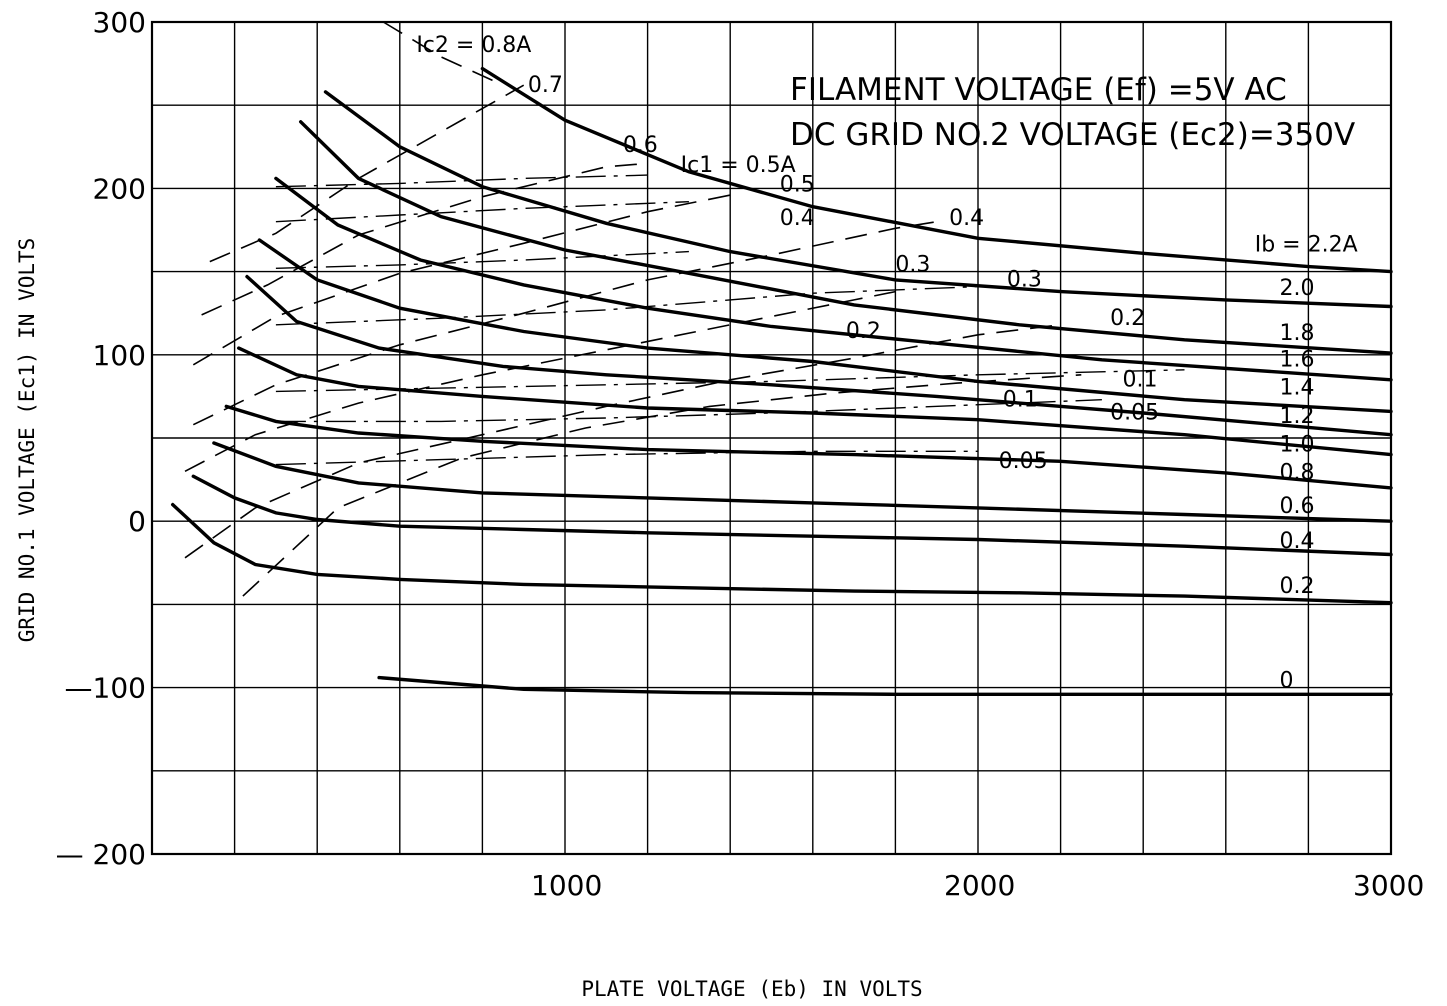 The height and width of the screenshot is (1006, 1447). I want to click on x-tick-label: 2000, so click(979, 885).